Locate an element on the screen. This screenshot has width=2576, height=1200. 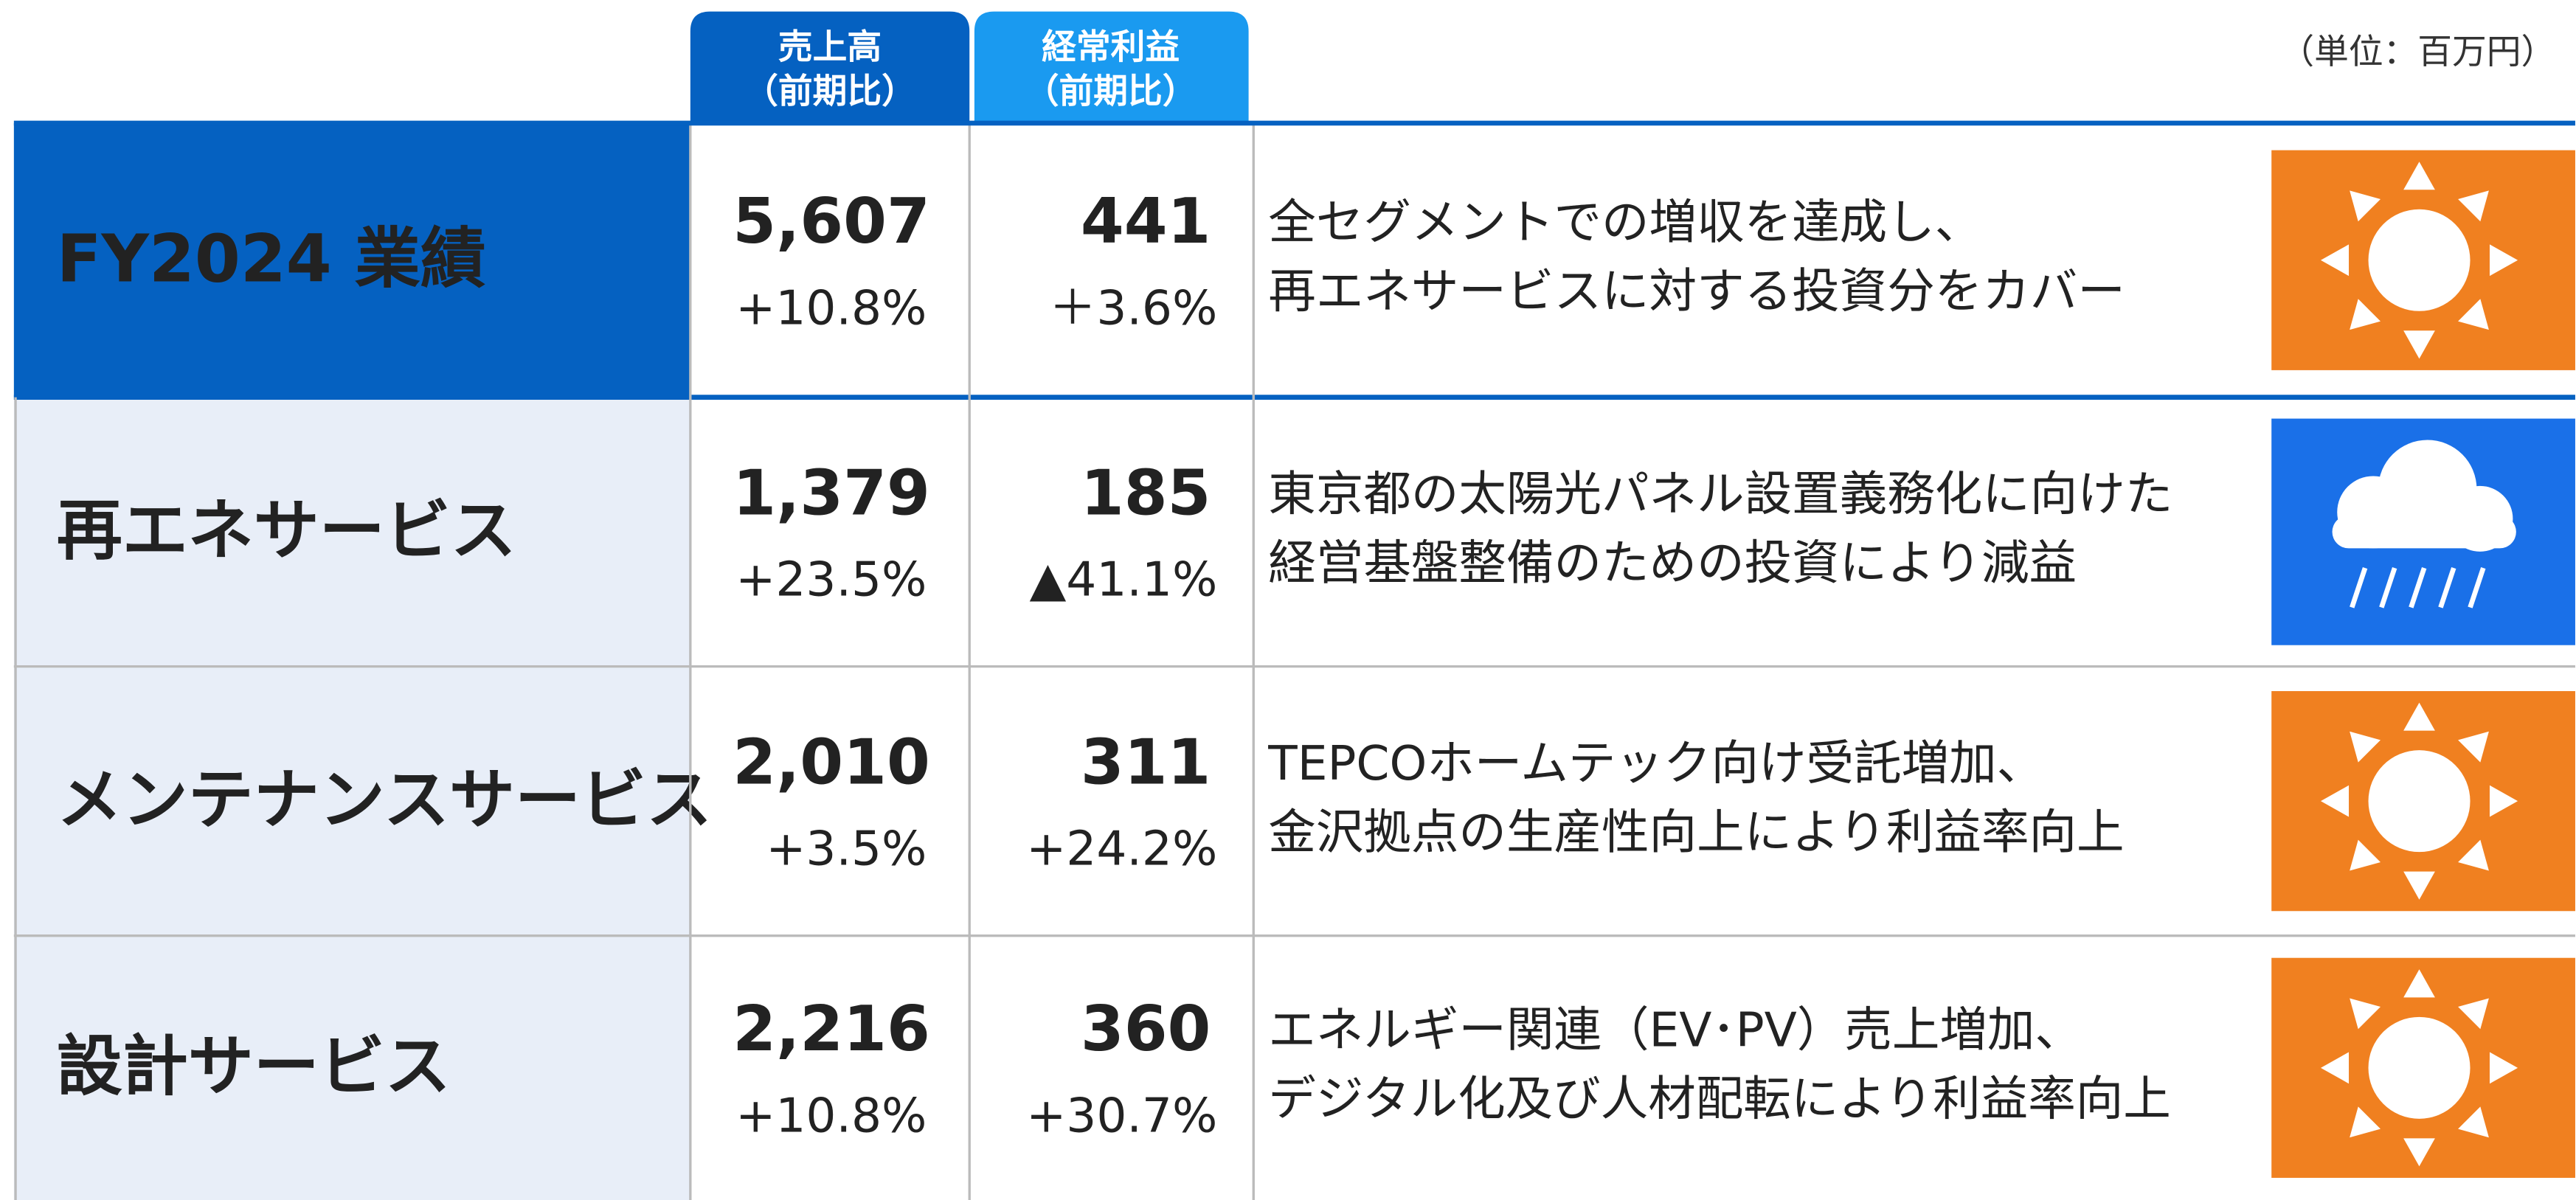
unit-note: （単位：百万円） is located at coordinates (2417, 52).